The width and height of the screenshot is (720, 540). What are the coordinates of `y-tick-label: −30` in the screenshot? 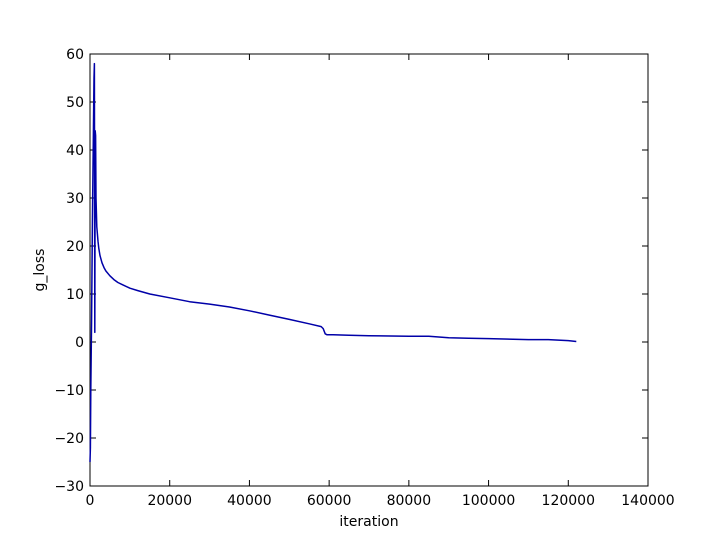 It's located at (69, 487).